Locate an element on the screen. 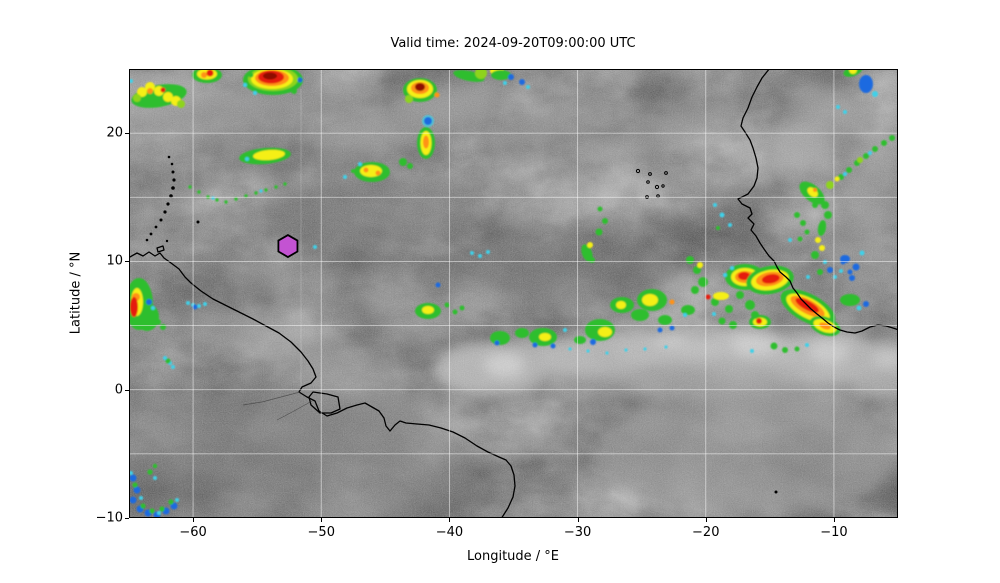 The image size is (1000, 583). y-tick-label: −10 is located at coordinates (109, 518).